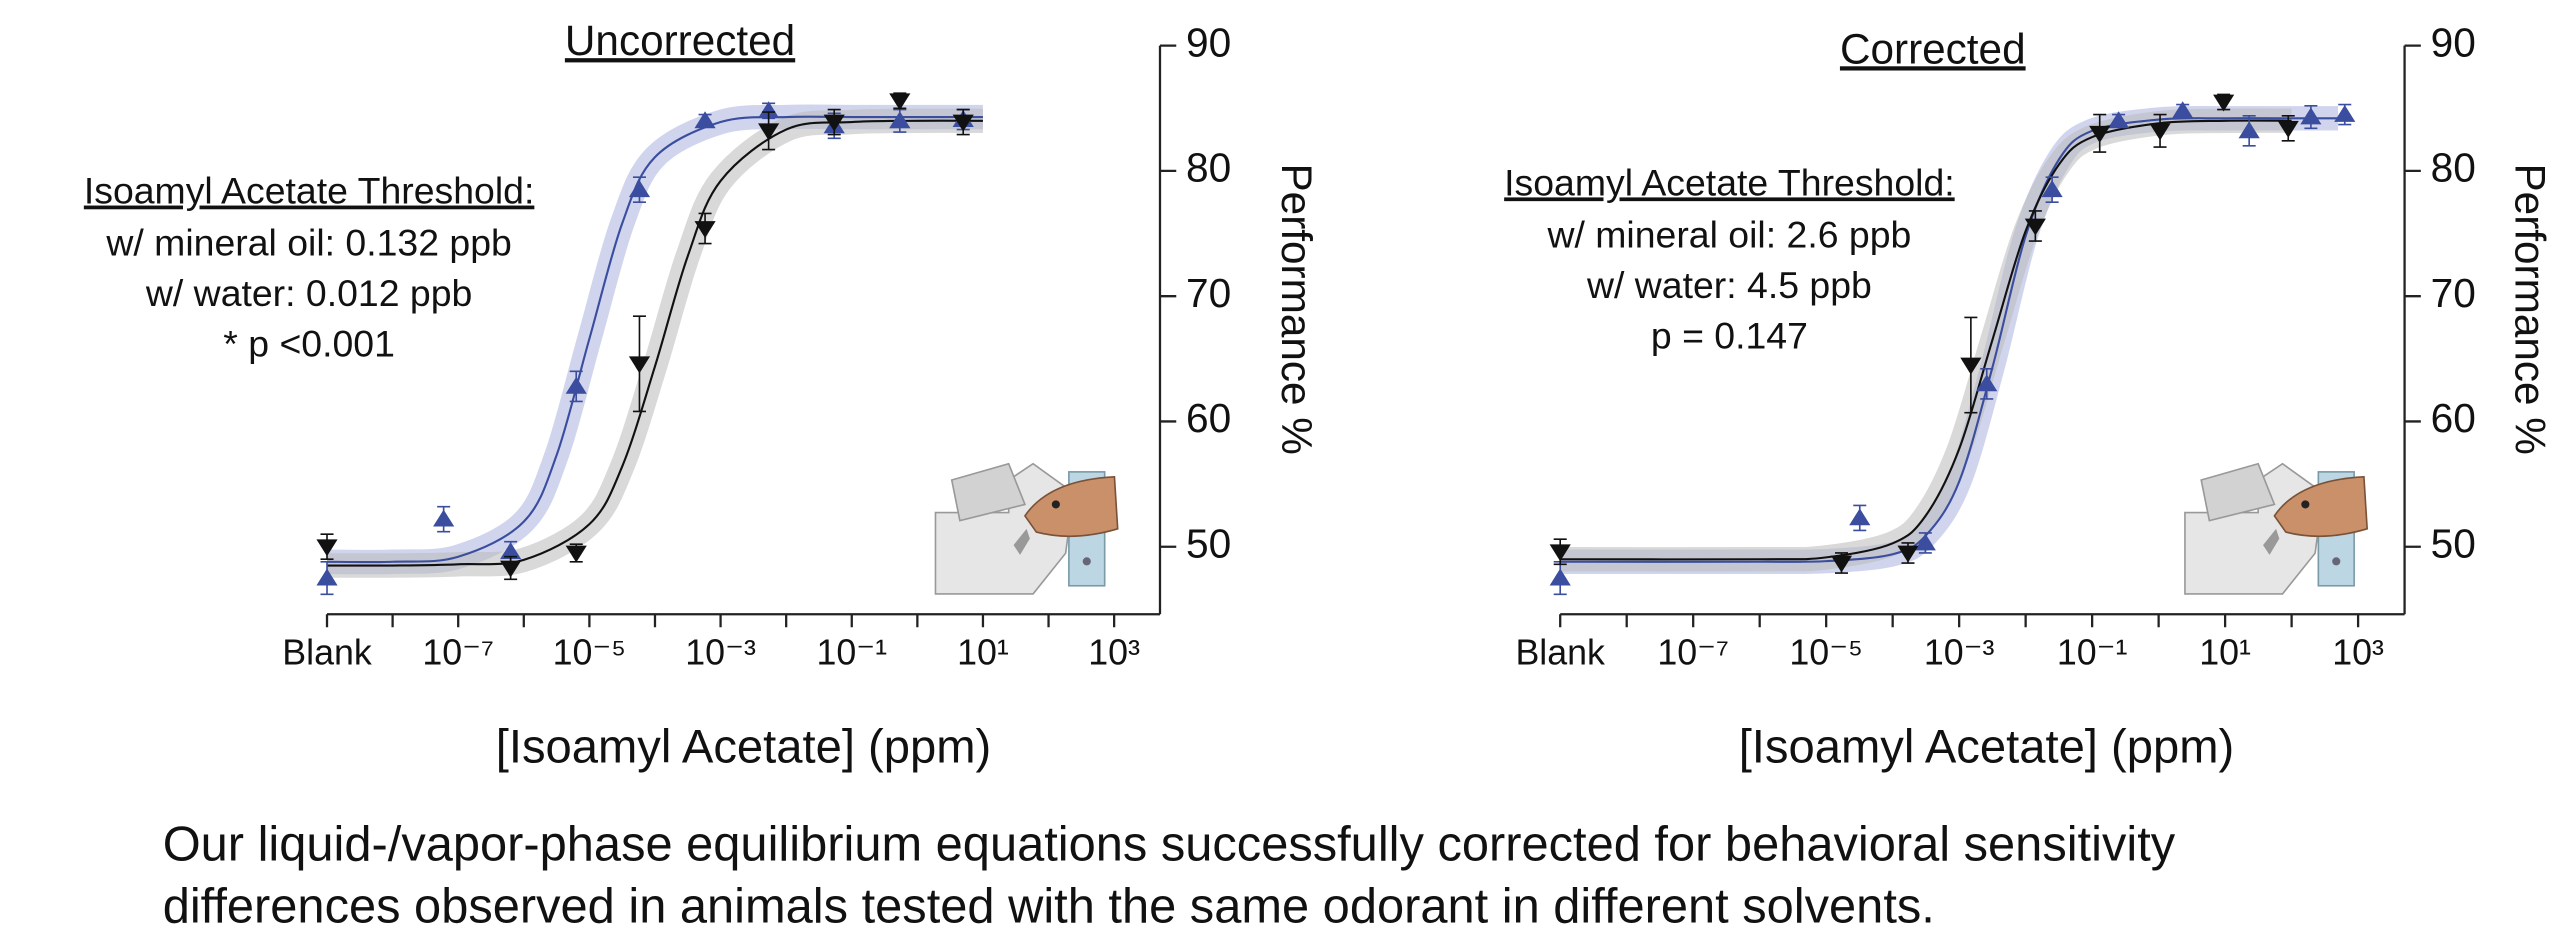 This screenshot has height=934, width=2551. What do you see at coordinates (680, 40) in the screenshot?
I see `chart-title: Uncorrected` at bounding box center [680, 40].